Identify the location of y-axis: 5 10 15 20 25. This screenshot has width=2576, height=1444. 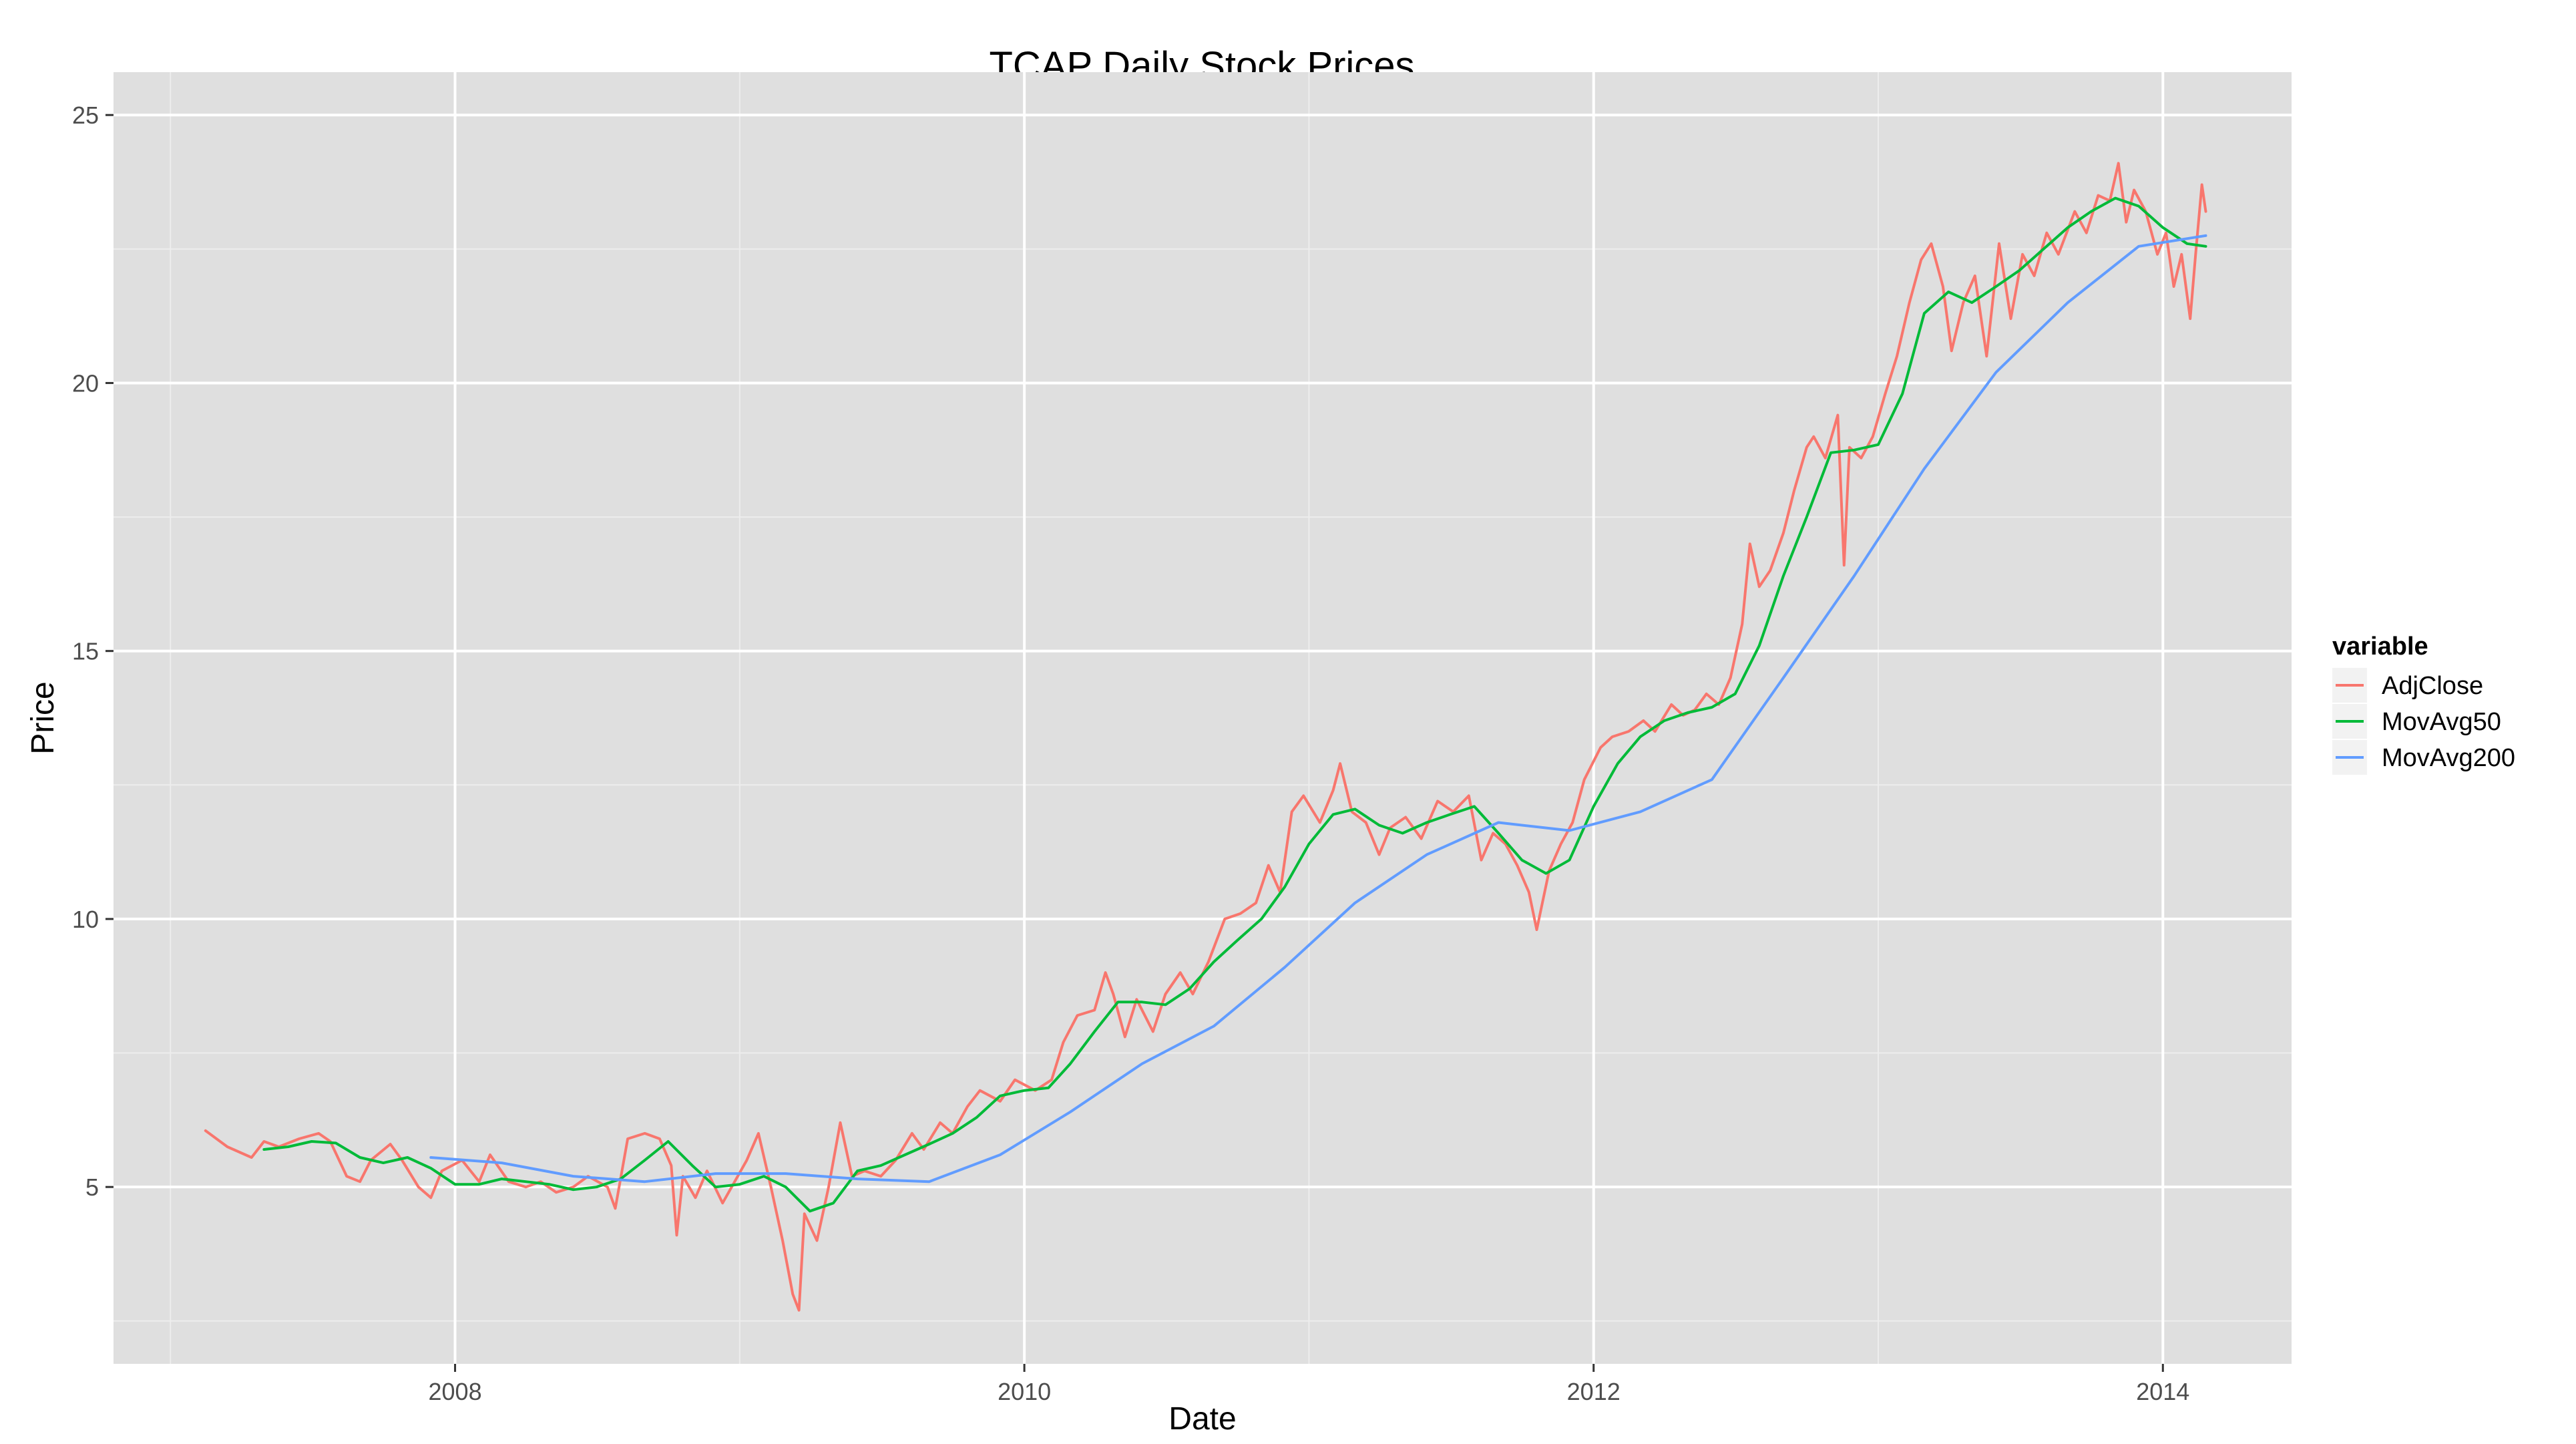
(93, 651).